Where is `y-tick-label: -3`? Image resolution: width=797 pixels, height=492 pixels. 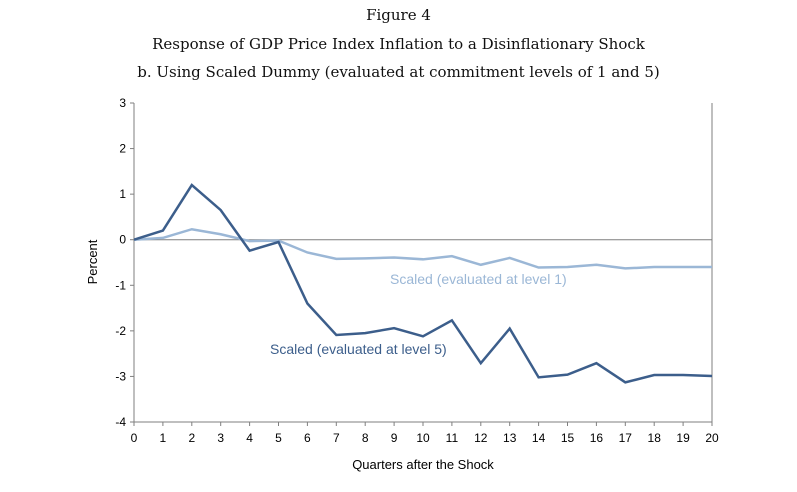 y-tick-label: -3 is located at coordinates (120, 376).